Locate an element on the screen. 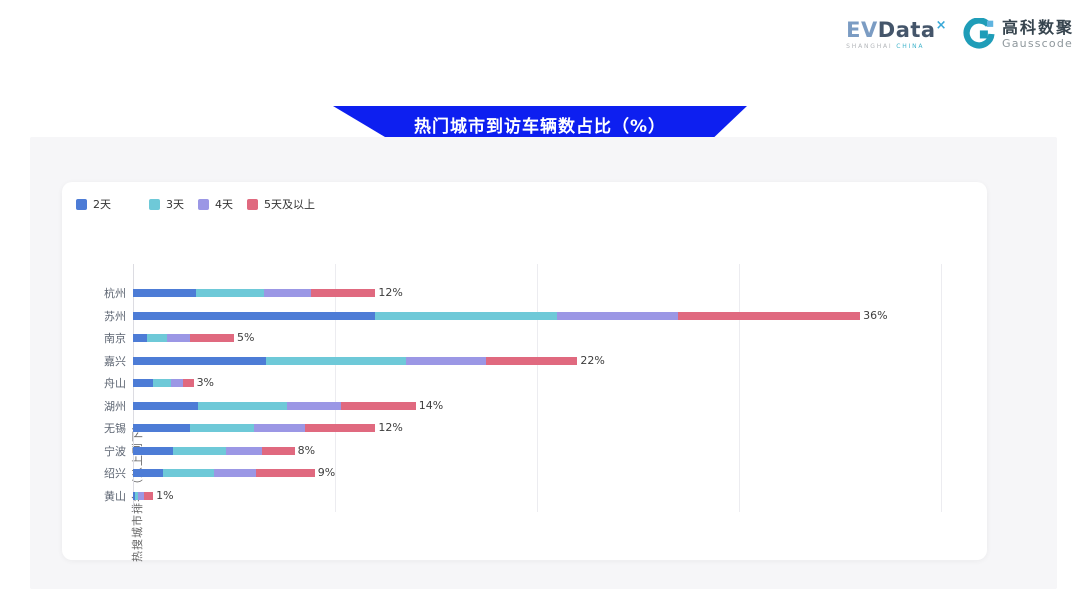 The height and width of the screenshot is (608, 1080). bar-row: 南京 5% is located at coordinates (522, 338).